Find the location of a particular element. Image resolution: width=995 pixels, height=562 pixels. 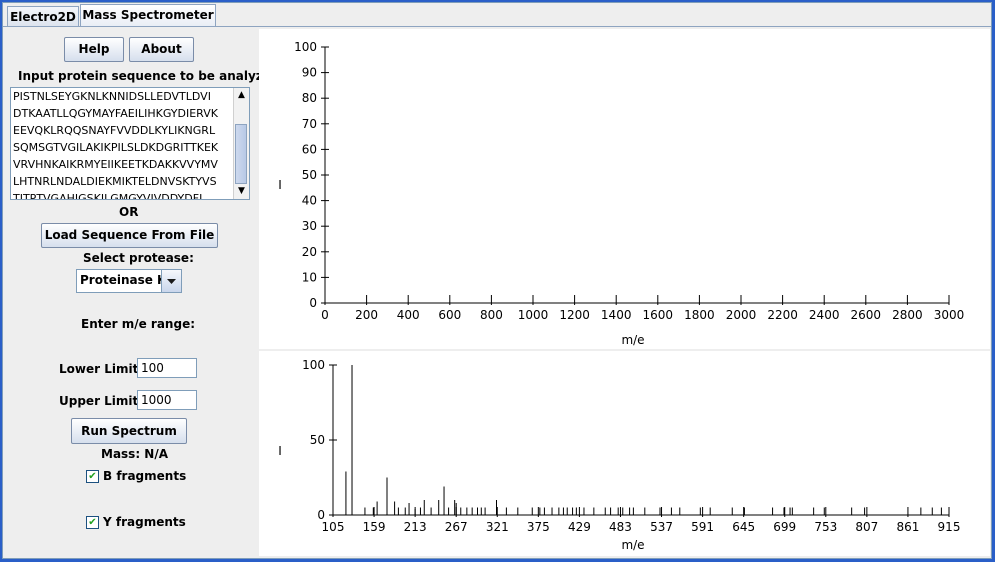

x-tick-label: 105 is located at coordinates (333, 527).